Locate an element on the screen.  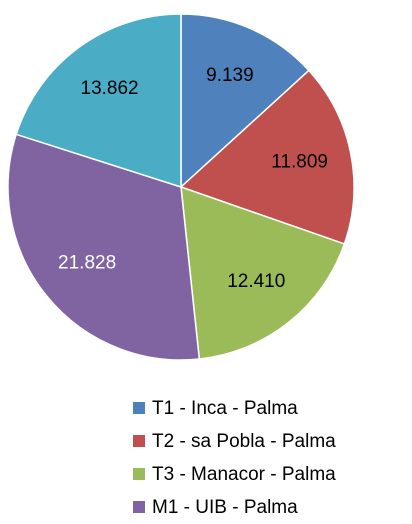
data-label: 12.410 is located at coordinates (256, 281).